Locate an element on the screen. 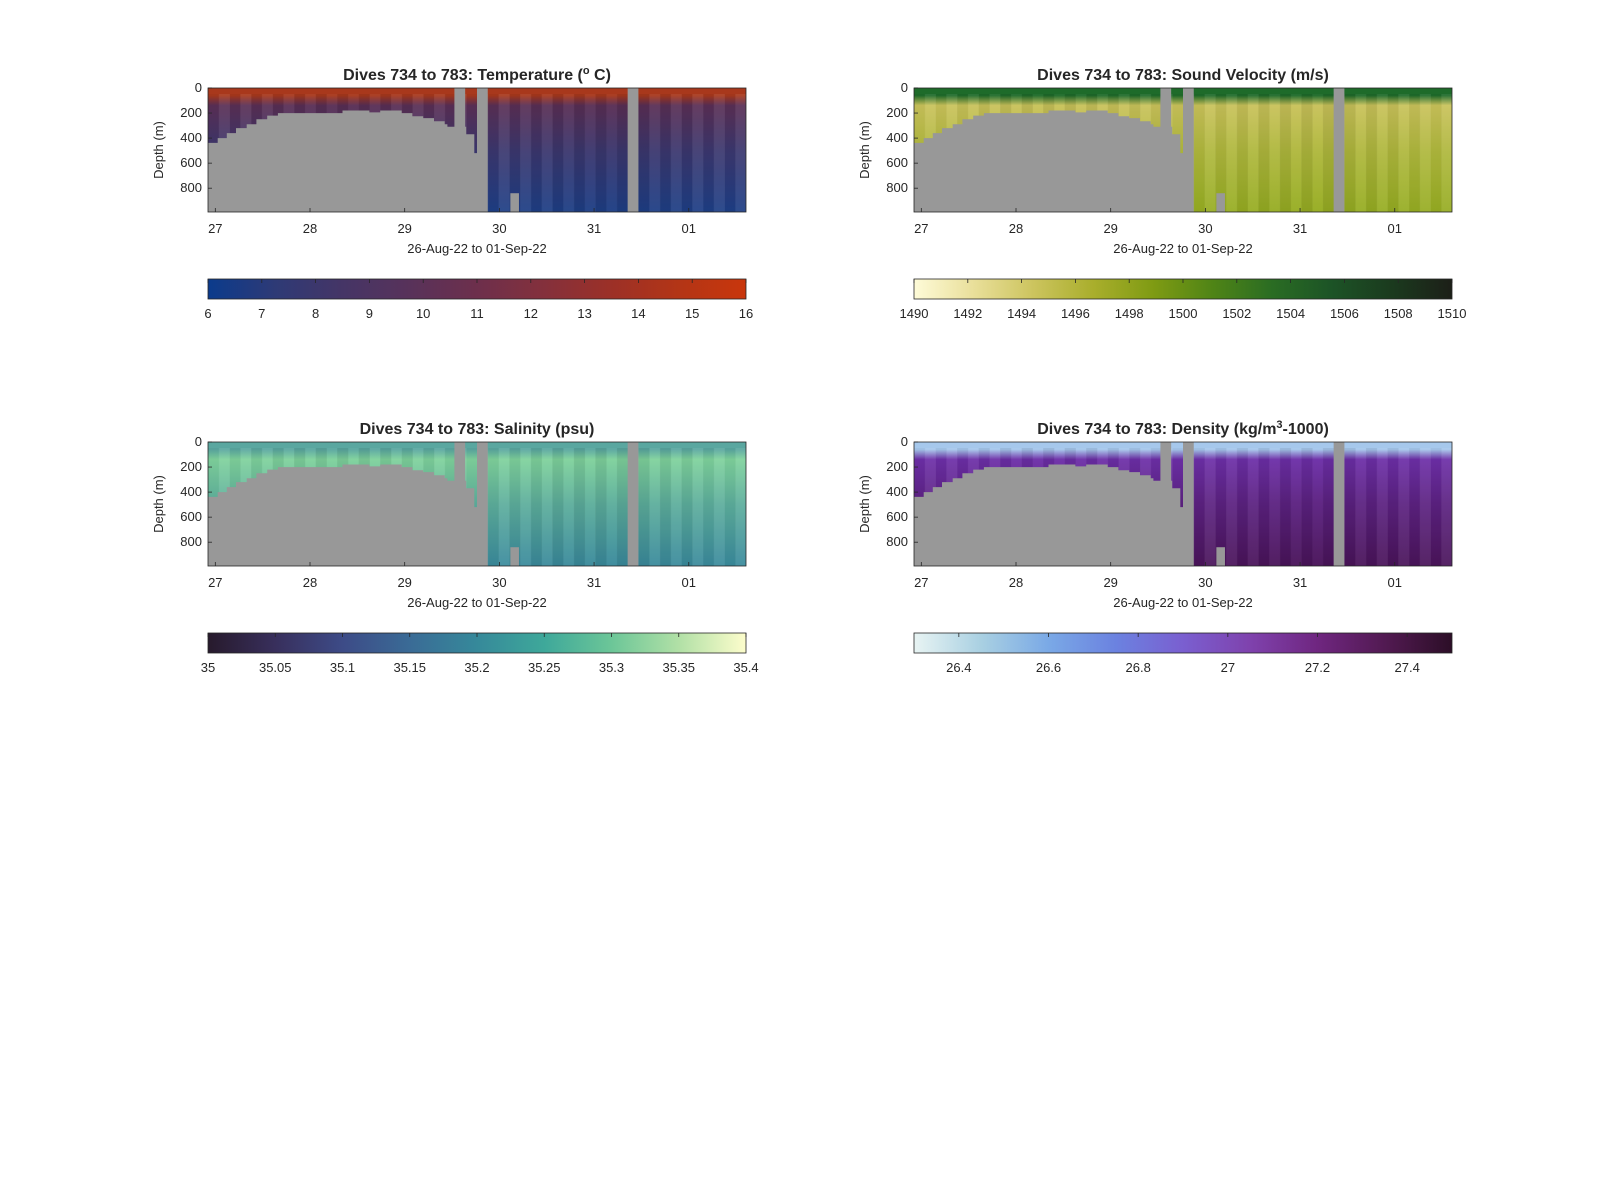 The width and height of the screenshot is (1600, 1179). y-tick-label: 0 is located at coordinates (904, 441).